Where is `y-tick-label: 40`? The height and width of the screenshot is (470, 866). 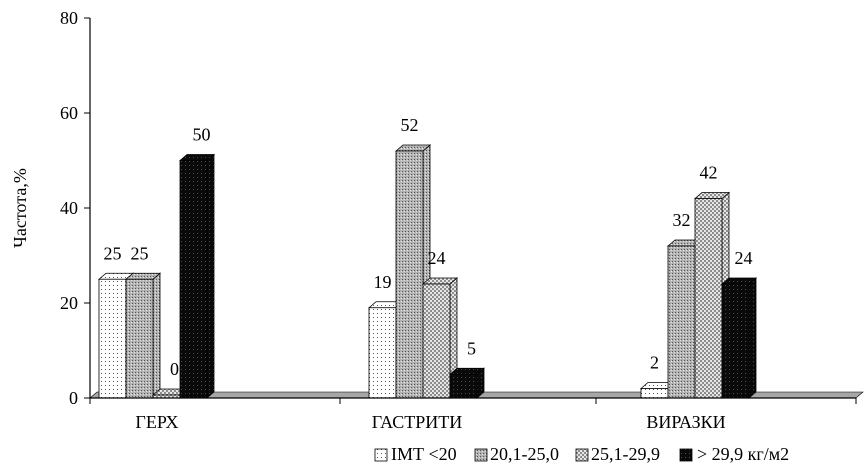
y-tick-label: 40 is located at coordinates (69, 208).